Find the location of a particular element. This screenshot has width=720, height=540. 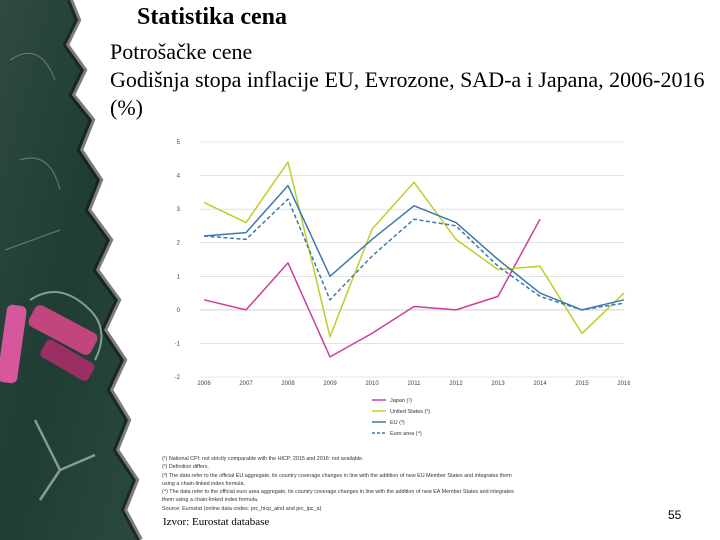

slide-title: Statistika cena is located at coordinates (212, 17).